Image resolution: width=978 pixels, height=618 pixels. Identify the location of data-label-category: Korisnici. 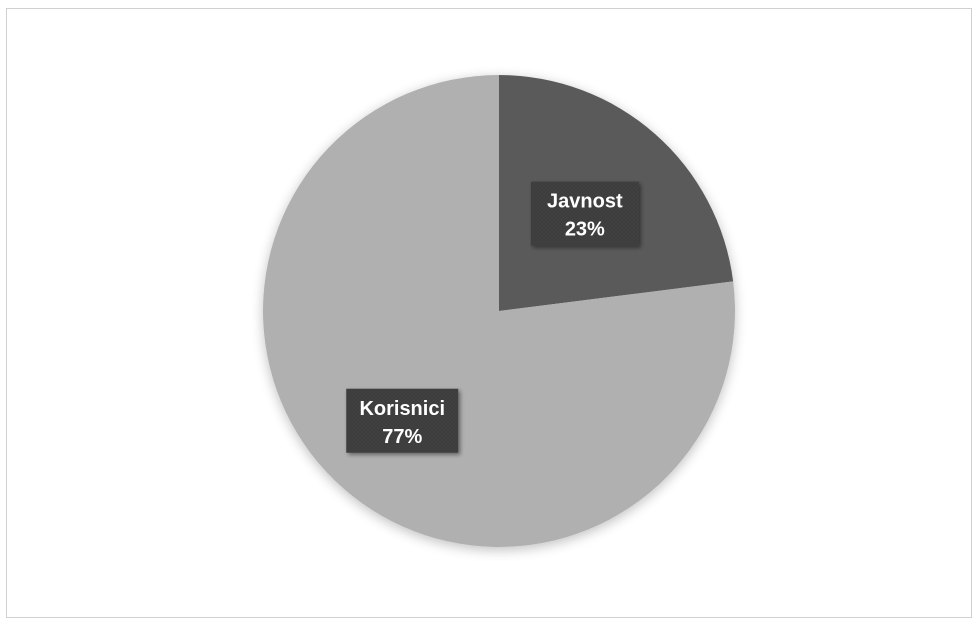
(402, 409).